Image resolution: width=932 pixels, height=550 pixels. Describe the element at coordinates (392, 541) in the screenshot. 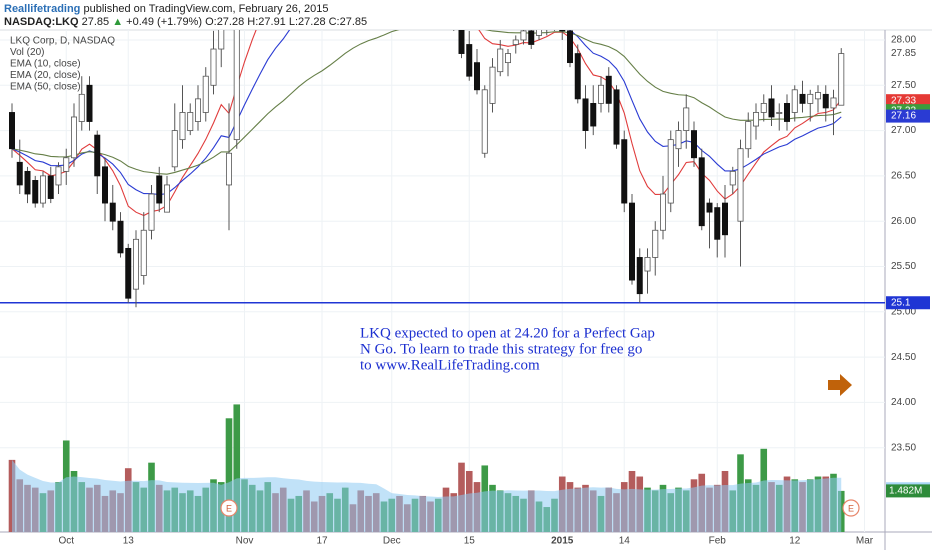

I see `x-tick-label: Dec` at that location.